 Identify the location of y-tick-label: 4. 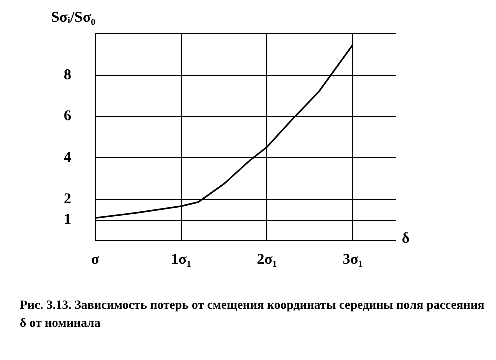
(68, 158).